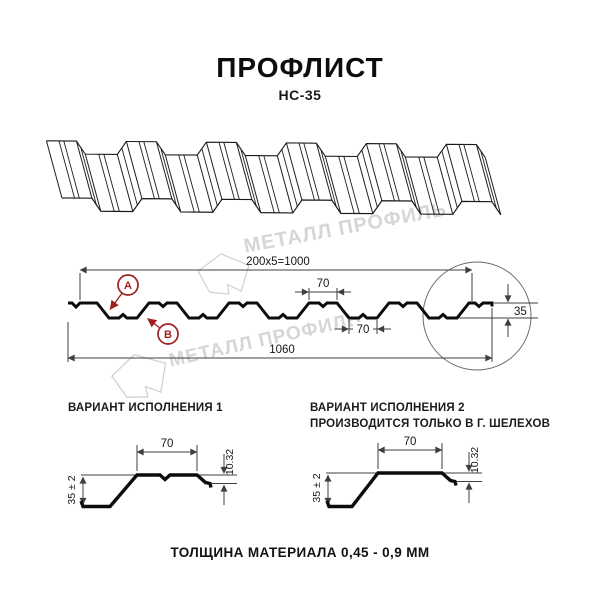  I want to click on variant2-dim-lip: 10.32, so click(475, 460).